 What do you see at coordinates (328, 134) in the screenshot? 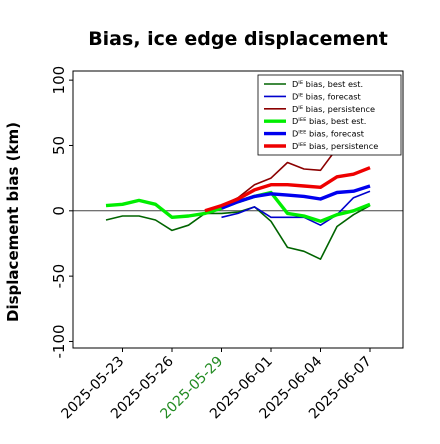
I see `legend-label: Dᴵᴱᴱ bias, forecast` at bounding box center [328, 134].